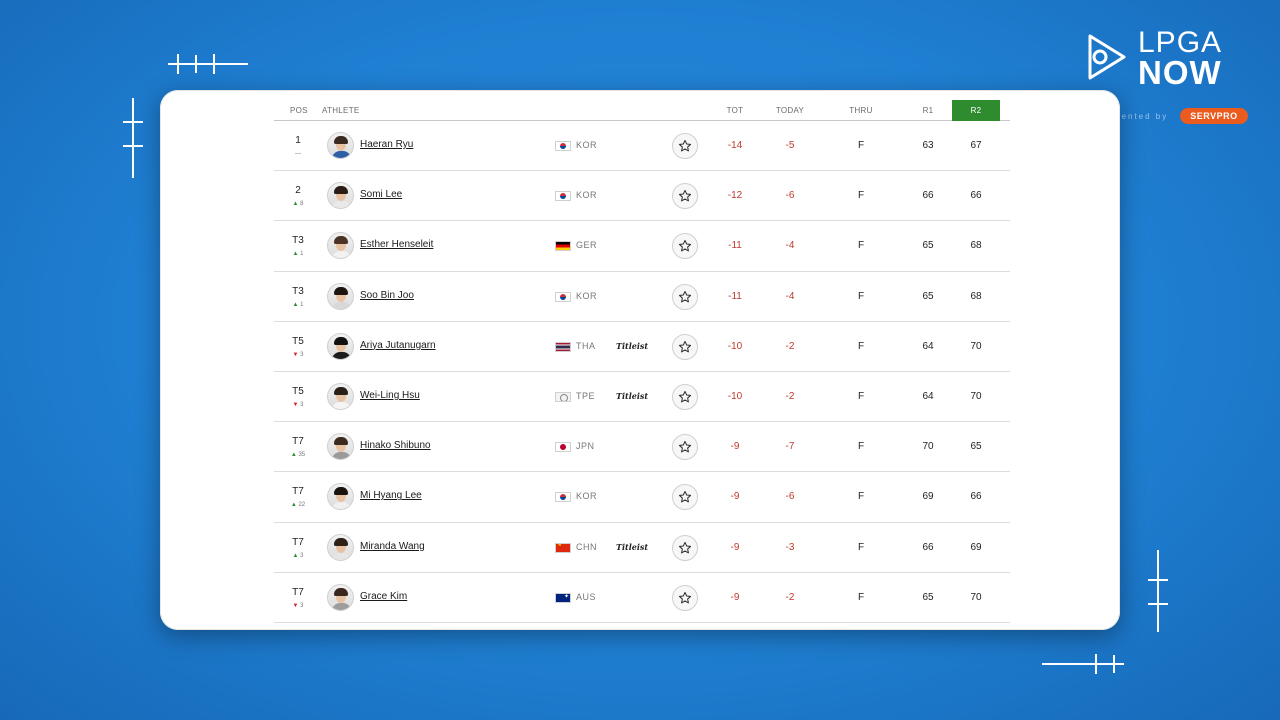  What do you see at coordinates (298, 606) in the screenshot?
I see `position-change: ▼ 3` at bounding box center [298, 606].